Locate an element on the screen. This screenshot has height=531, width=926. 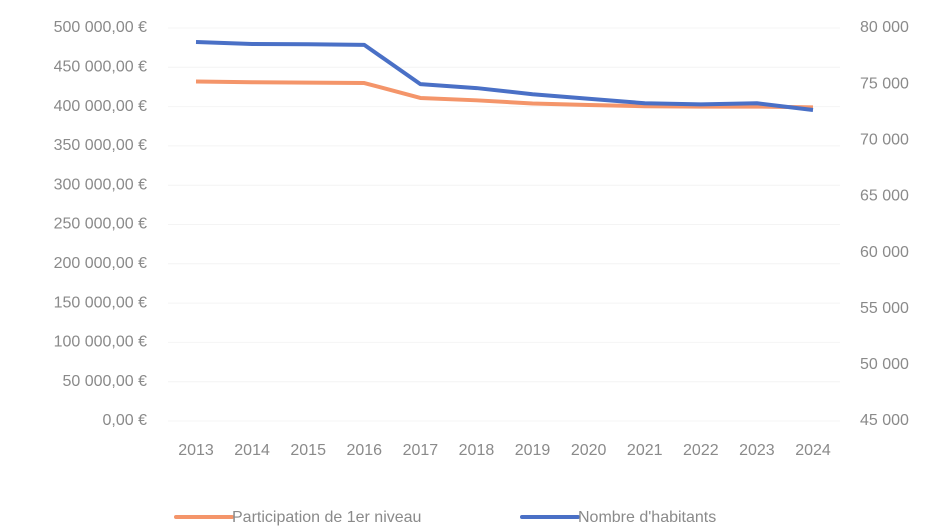
x-tick-label: 2019 is located at coordinates (533, 450).